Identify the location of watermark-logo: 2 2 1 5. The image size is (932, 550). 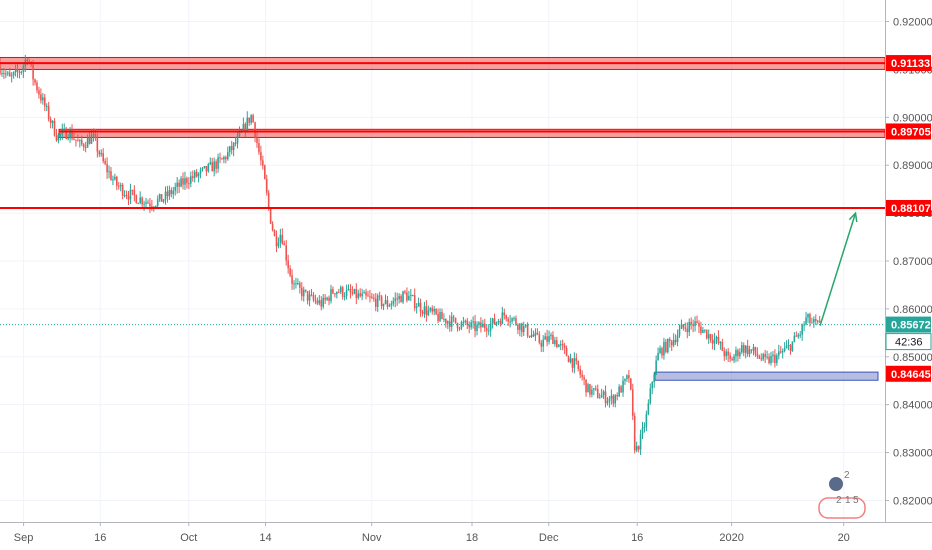
(842, 494).